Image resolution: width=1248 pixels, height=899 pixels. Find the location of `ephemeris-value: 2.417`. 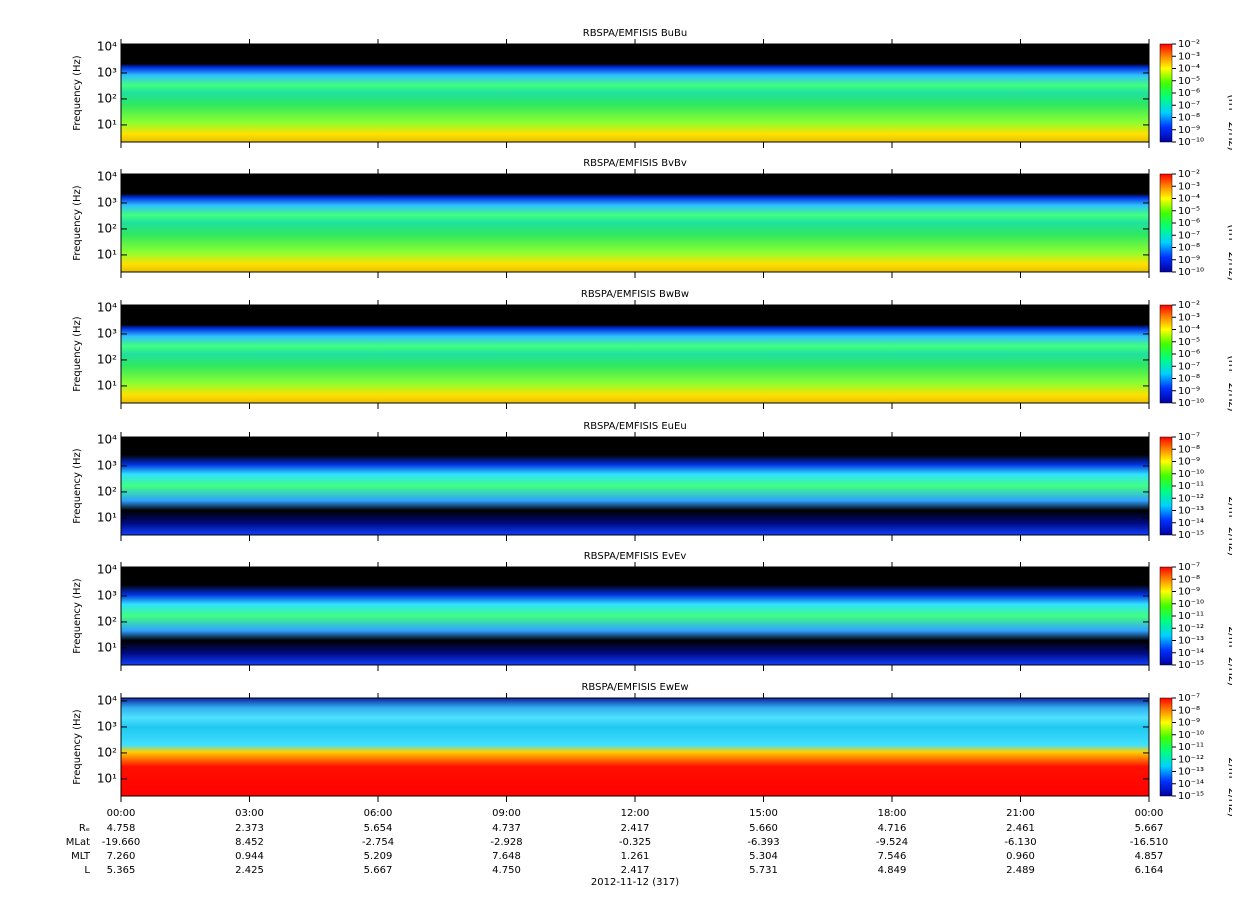

ephemeris-value: 2.417 is located at coordinates (635, 870).